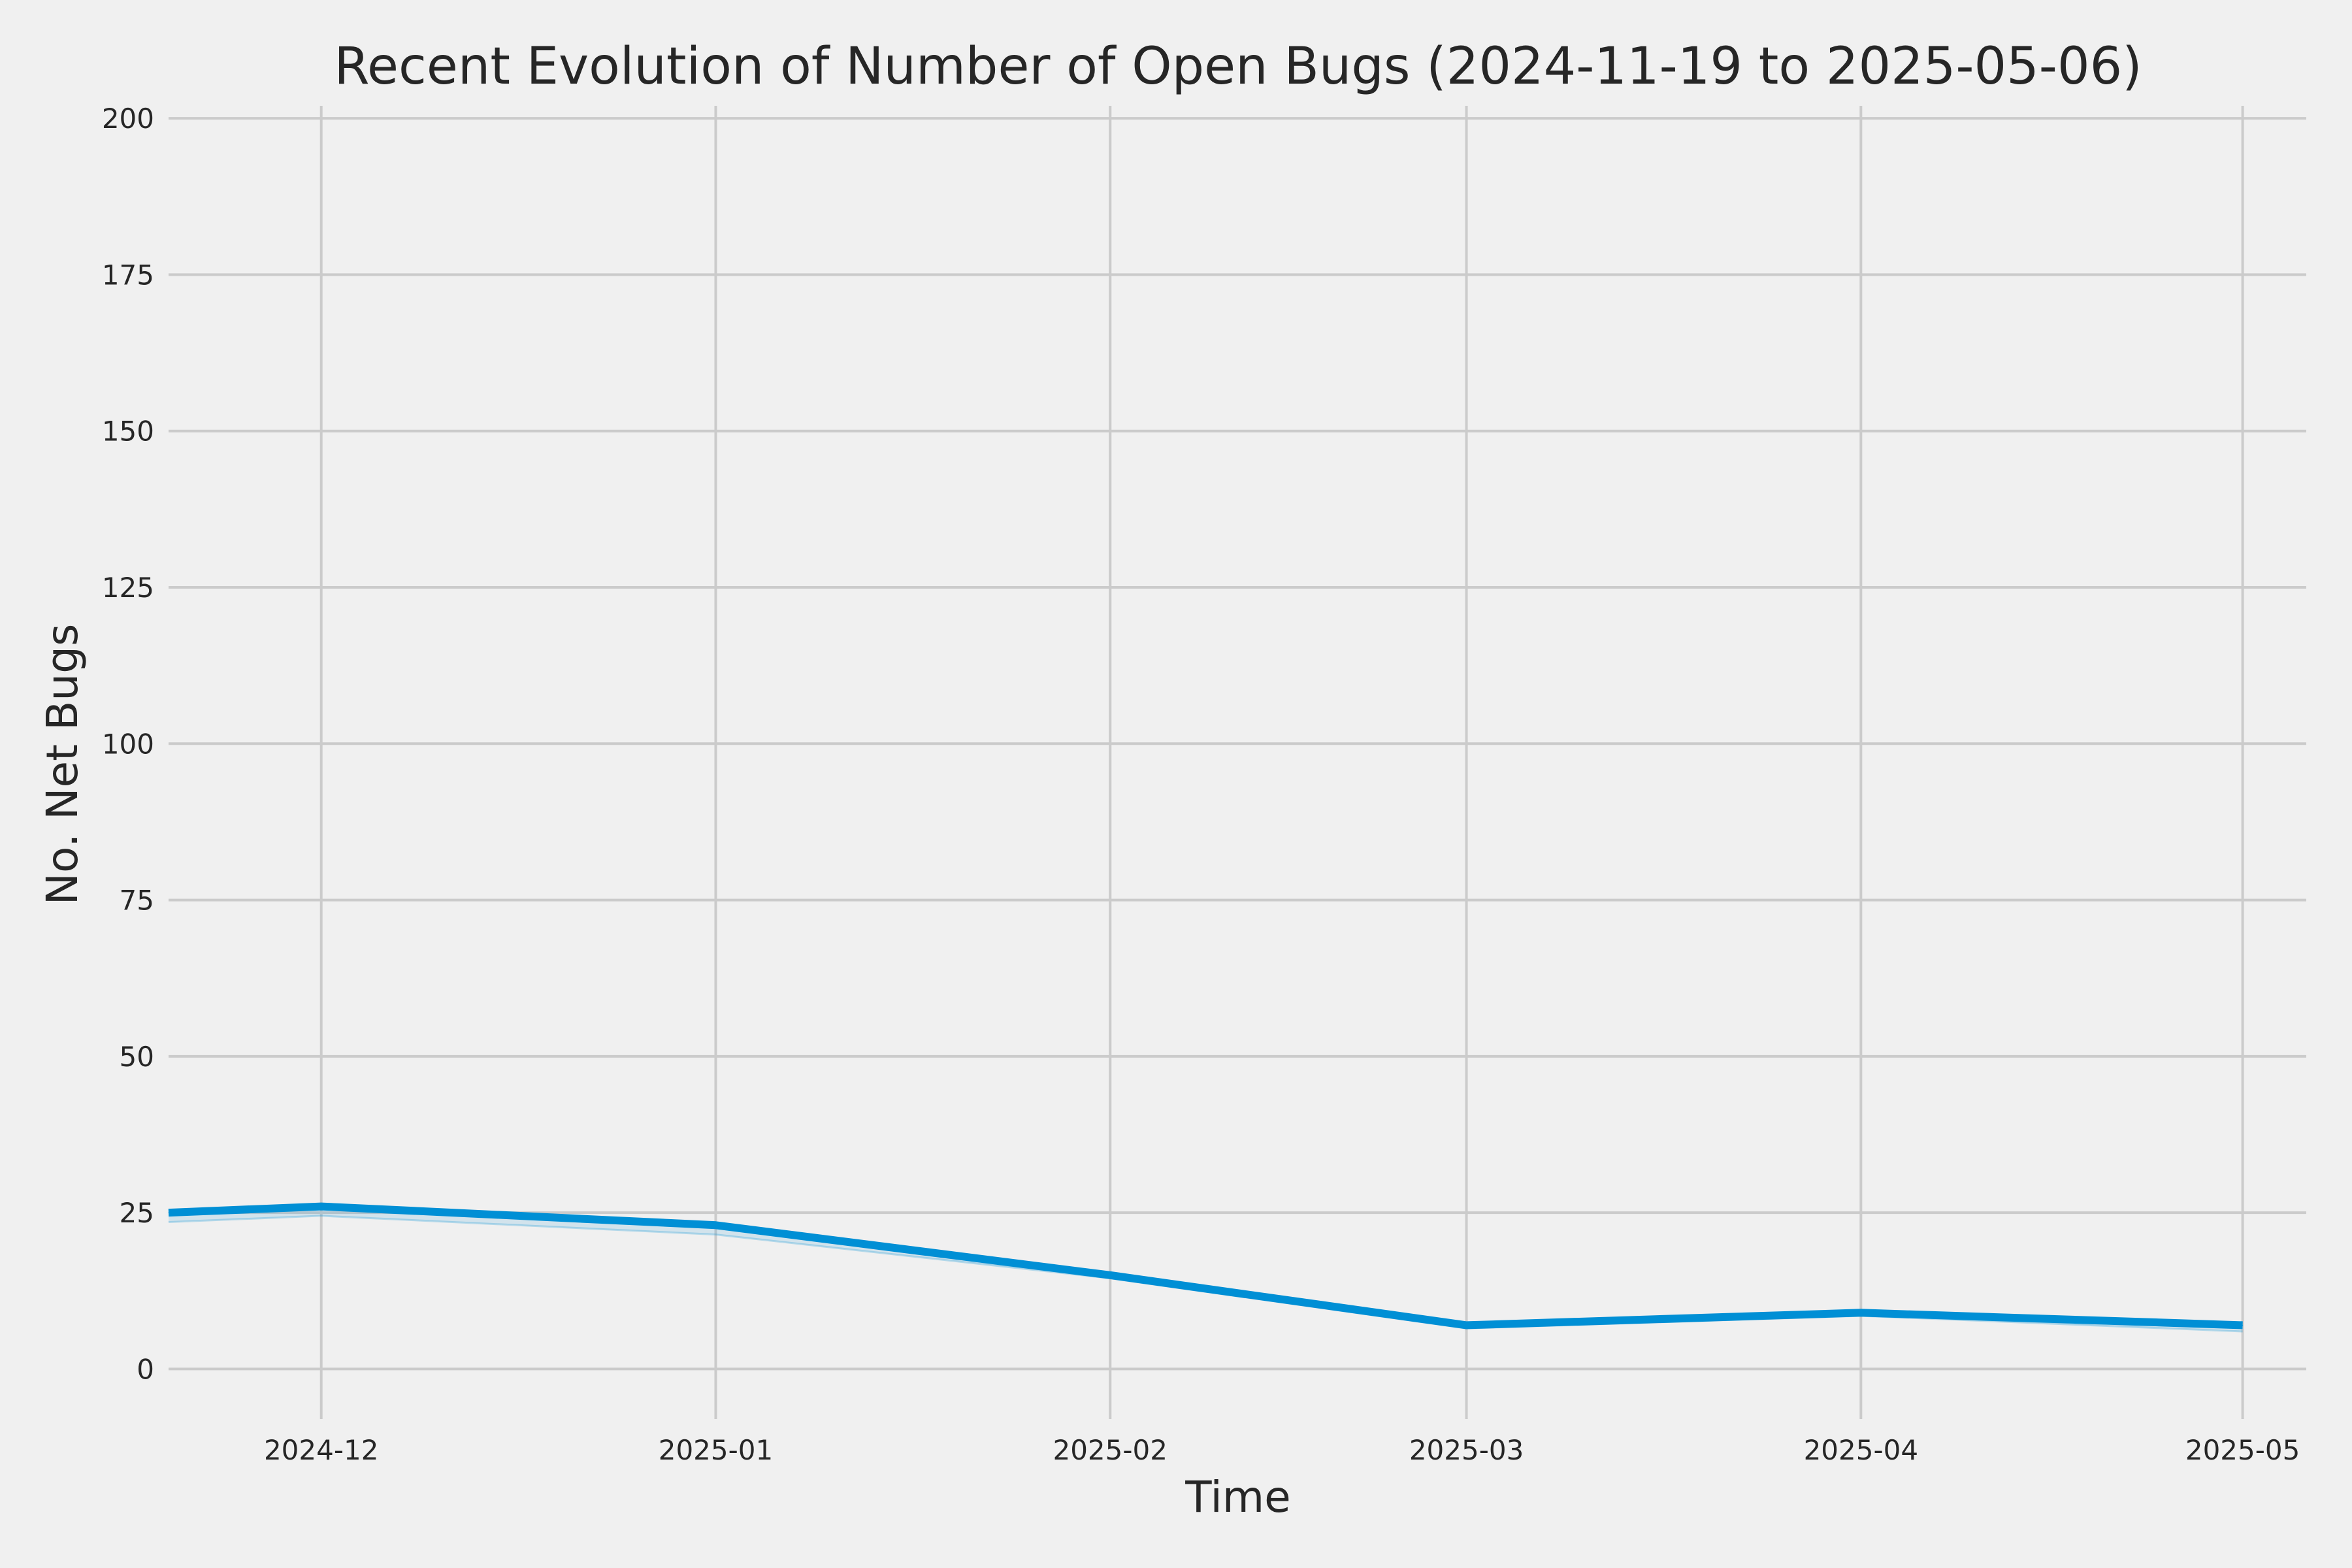 The image size is (2352, 1568). Describe the element at coordinates (1466, 1450) in the screenshot. I see `x-tick-label: 2025-03` at that location.